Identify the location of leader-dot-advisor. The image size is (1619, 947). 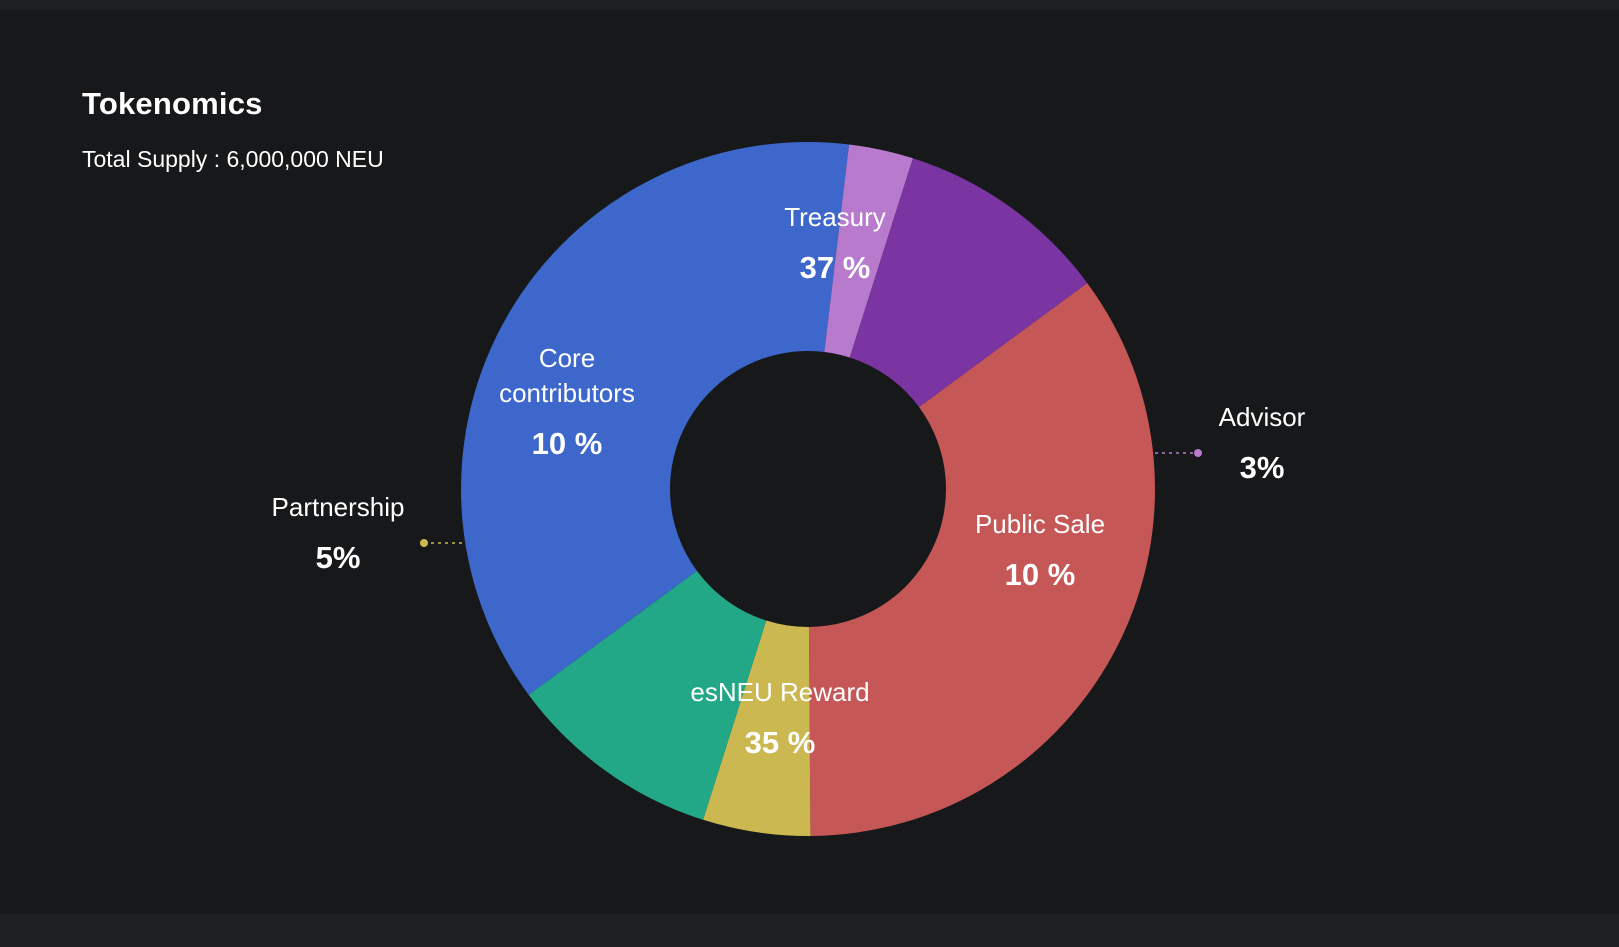
(1198, 453).